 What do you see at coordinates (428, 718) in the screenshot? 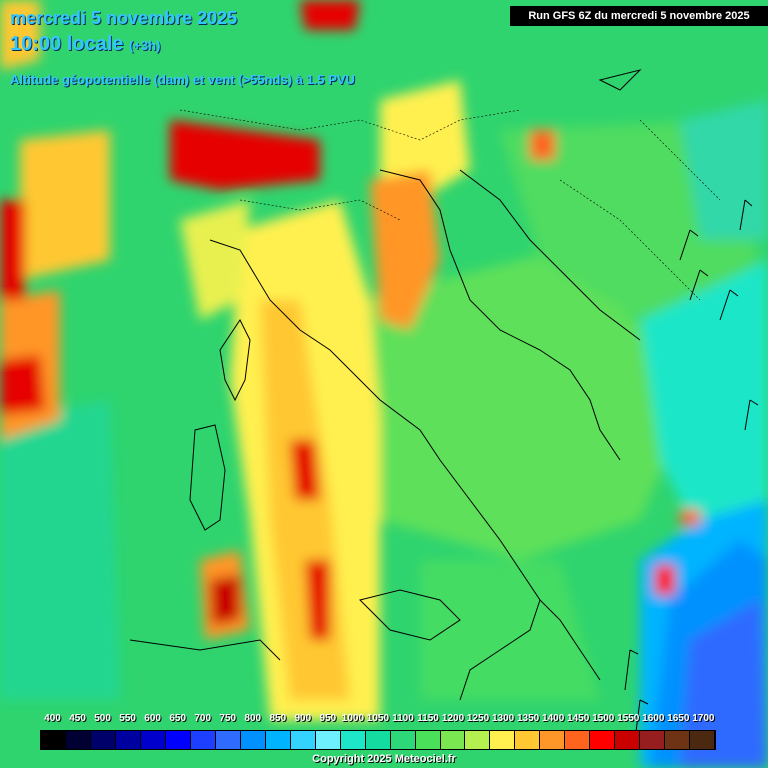
I see `legend-tick-1150: 1150` at bounding box center [428, 718].